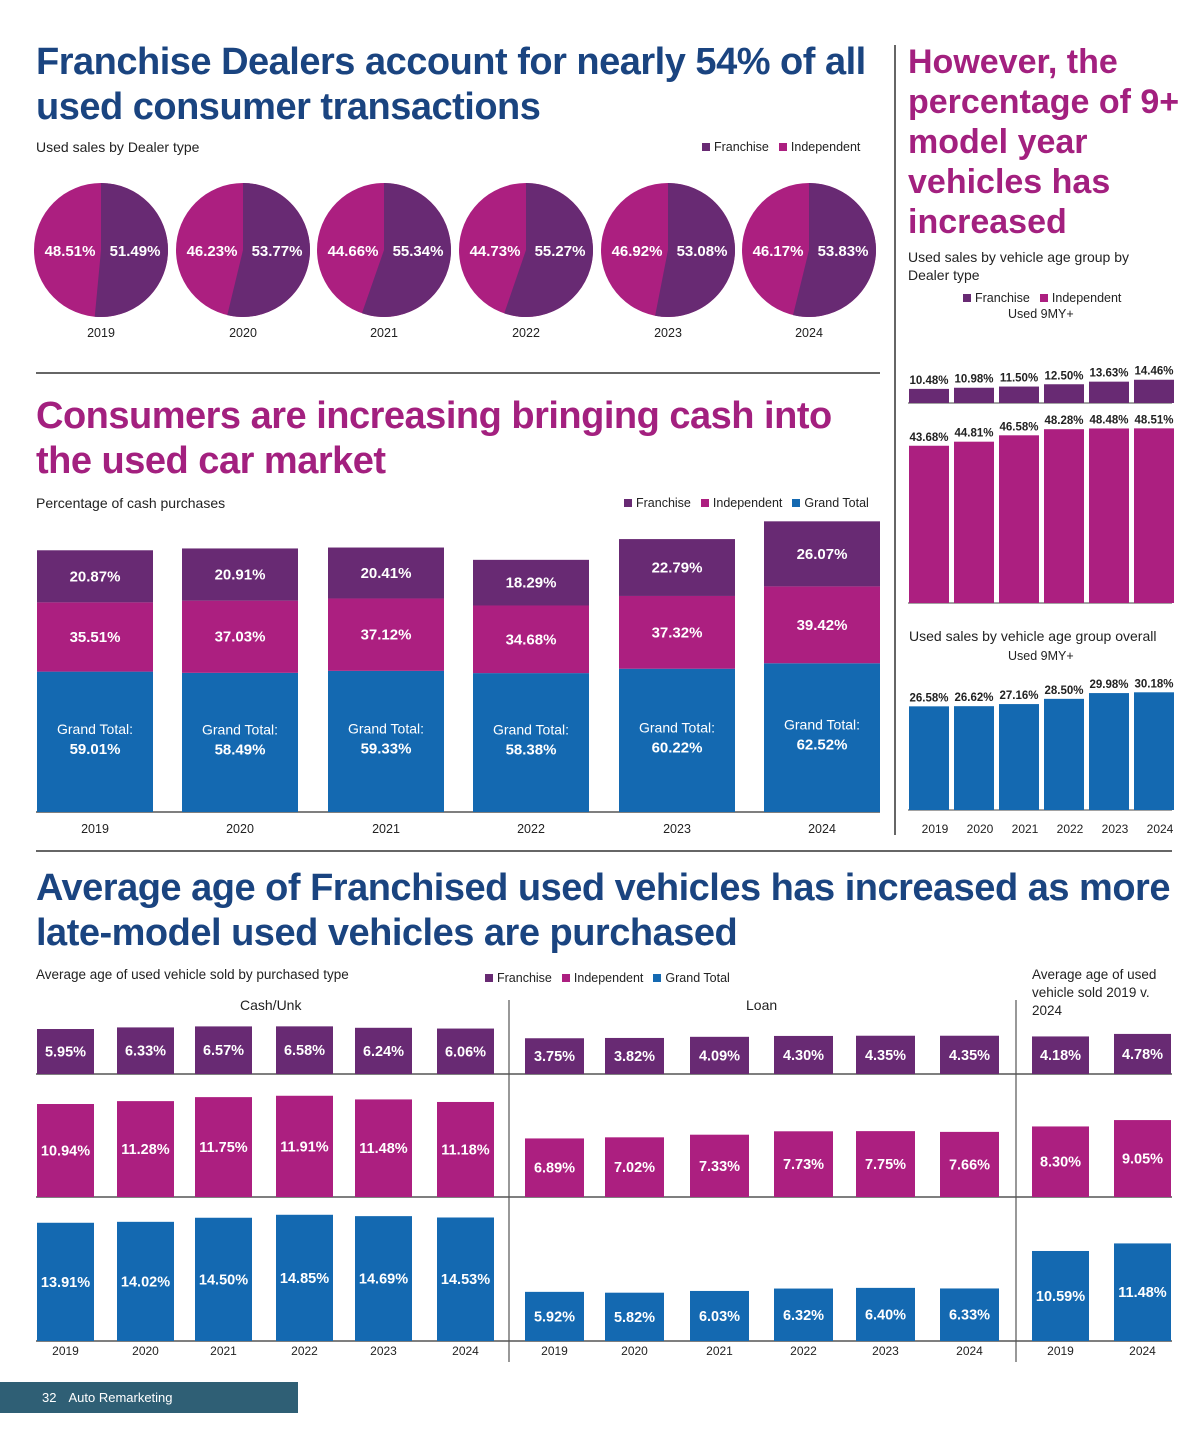  I want to click on bar-label-franchise: 20.41%, so click(386, 573).